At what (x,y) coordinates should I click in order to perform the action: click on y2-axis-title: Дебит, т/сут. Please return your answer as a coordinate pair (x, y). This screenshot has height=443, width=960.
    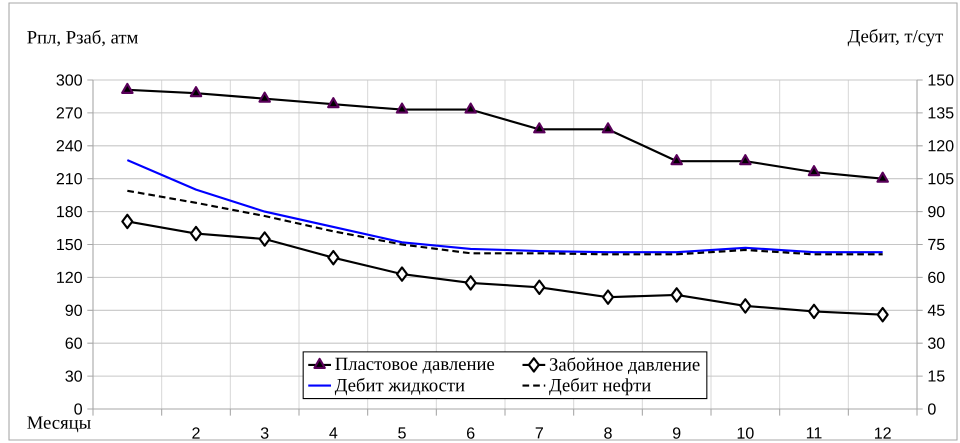
    Looking at the image, I should click on (896, 37).